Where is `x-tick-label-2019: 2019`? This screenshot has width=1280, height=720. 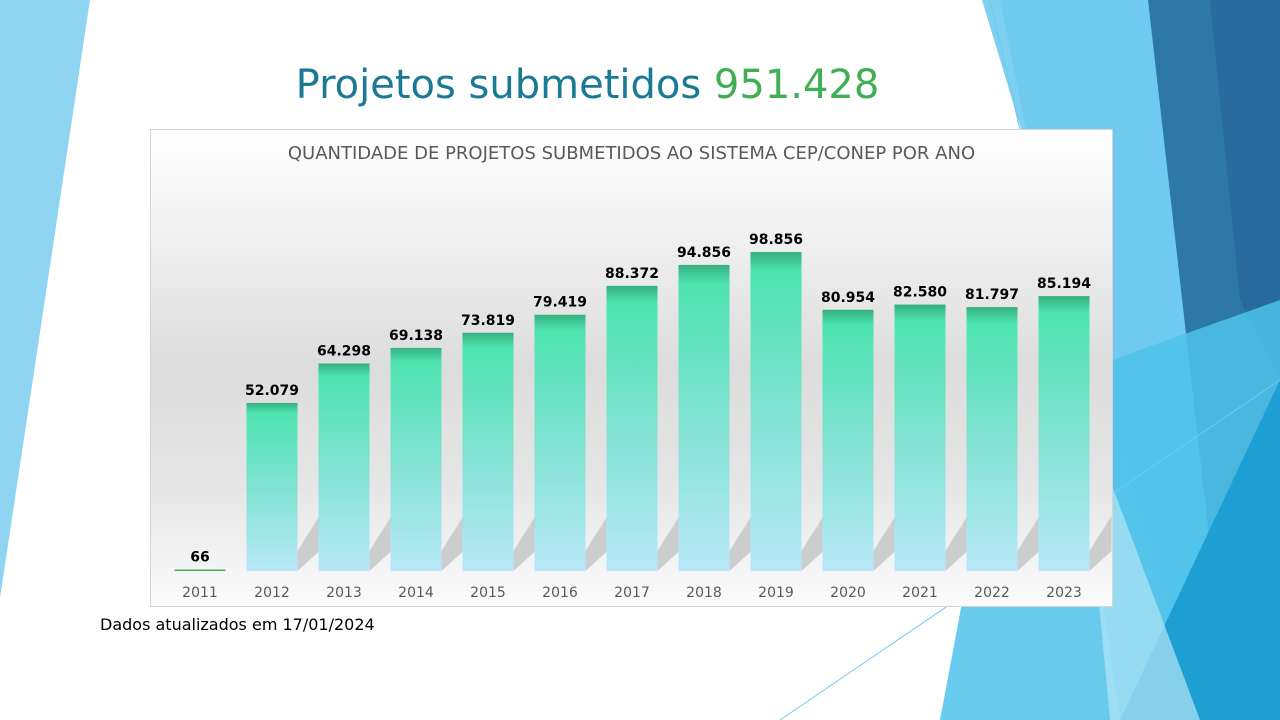
x-tick-label-2019: 2019 is located at coordinates (776, 593).